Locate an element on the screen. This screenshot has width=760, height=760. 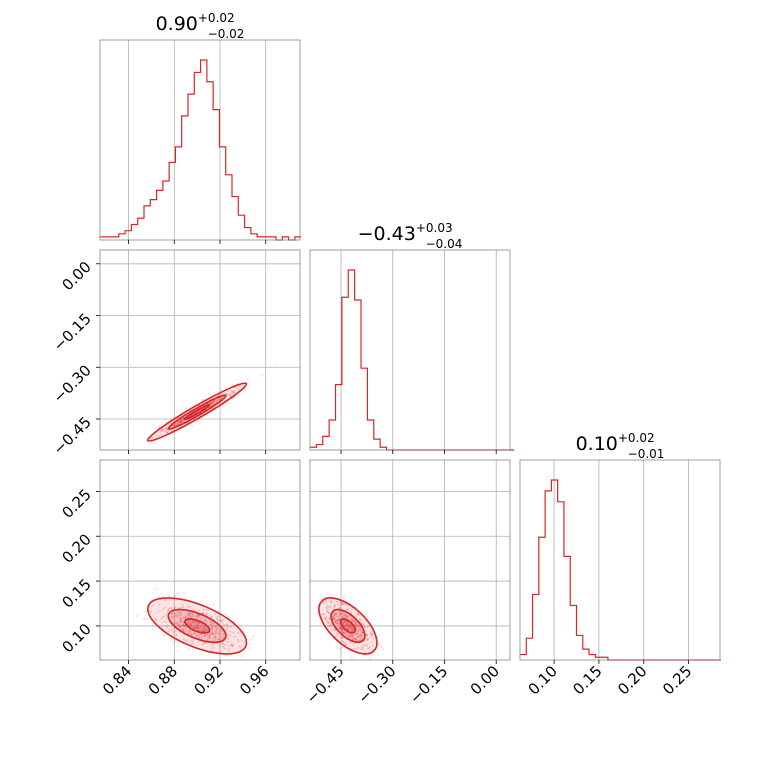
x-tick-label: −0.30 is located at coordinates (376, 684).